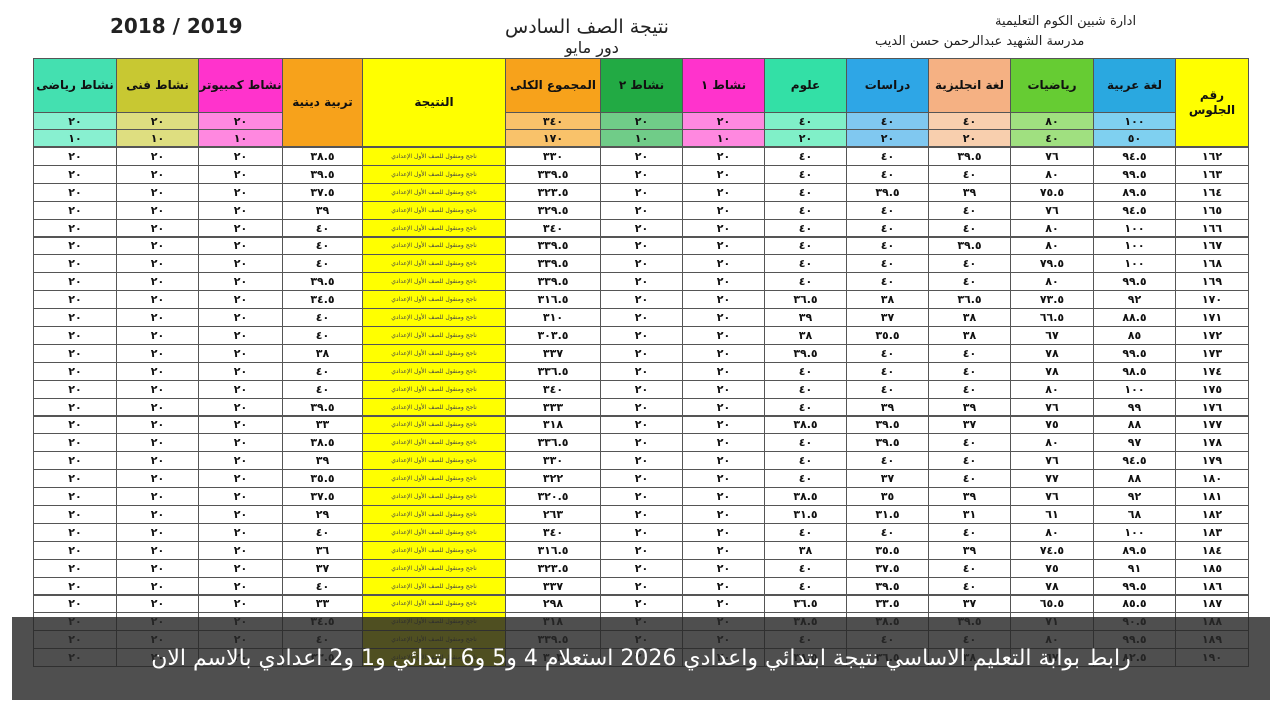 Image resolution: width=1280 pixels, height=720 pixels. Describe the element at coordinates (805, 514) in the screenshot. I see `score: ٣١.٥` at that location.